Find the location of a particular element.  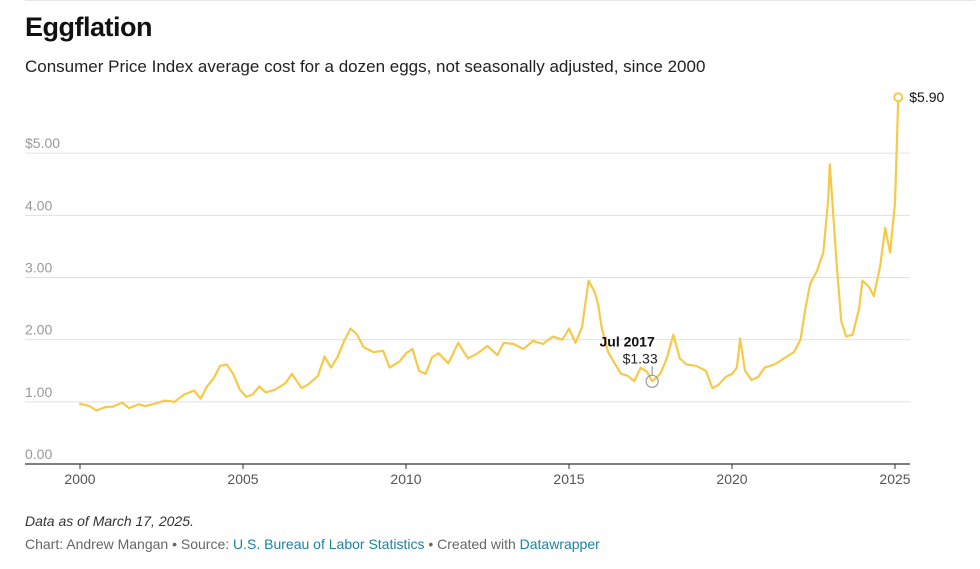

annotation-marker-jul-2017 is located at coordinates (652, 381).